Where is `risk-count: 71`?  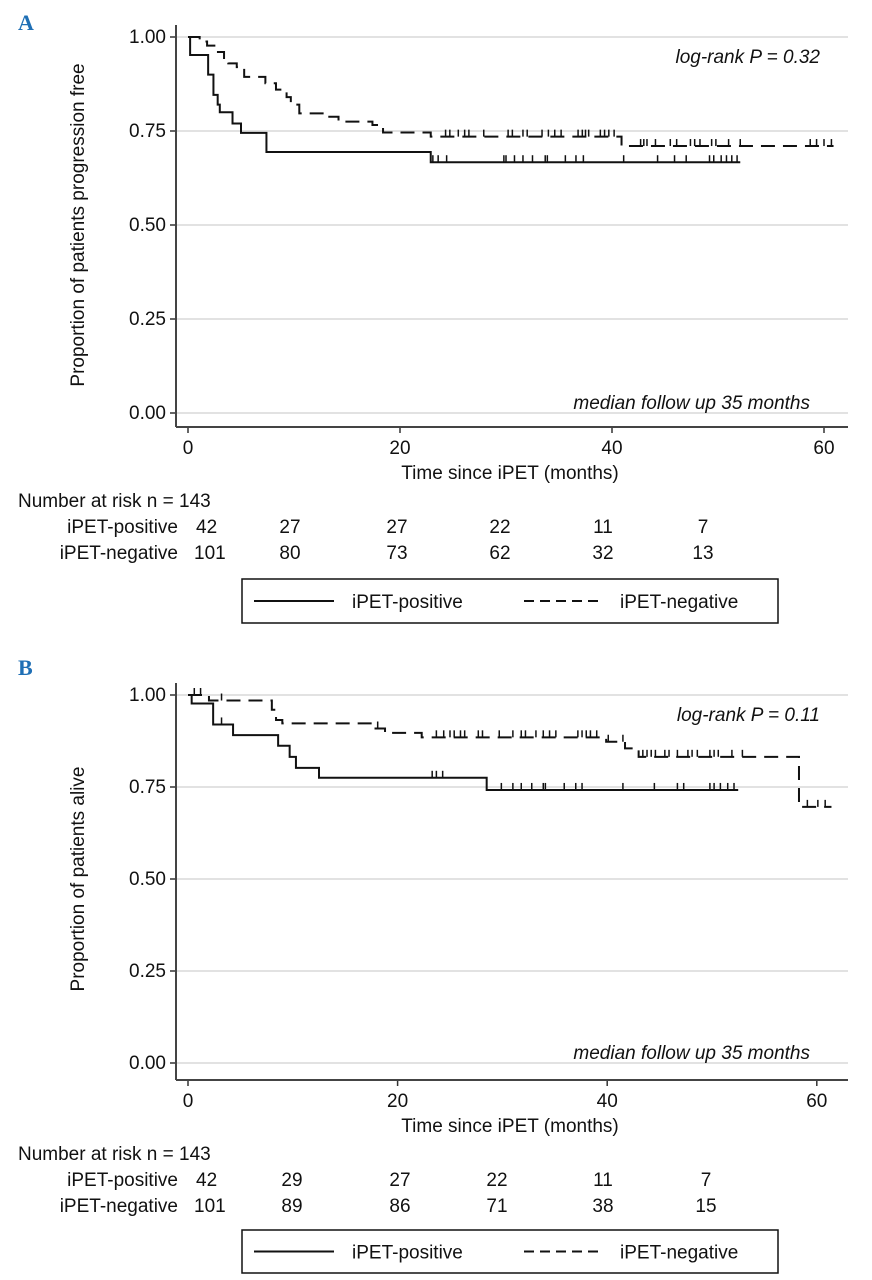 risk-count: 71 is located at coordinates (496, 1206).